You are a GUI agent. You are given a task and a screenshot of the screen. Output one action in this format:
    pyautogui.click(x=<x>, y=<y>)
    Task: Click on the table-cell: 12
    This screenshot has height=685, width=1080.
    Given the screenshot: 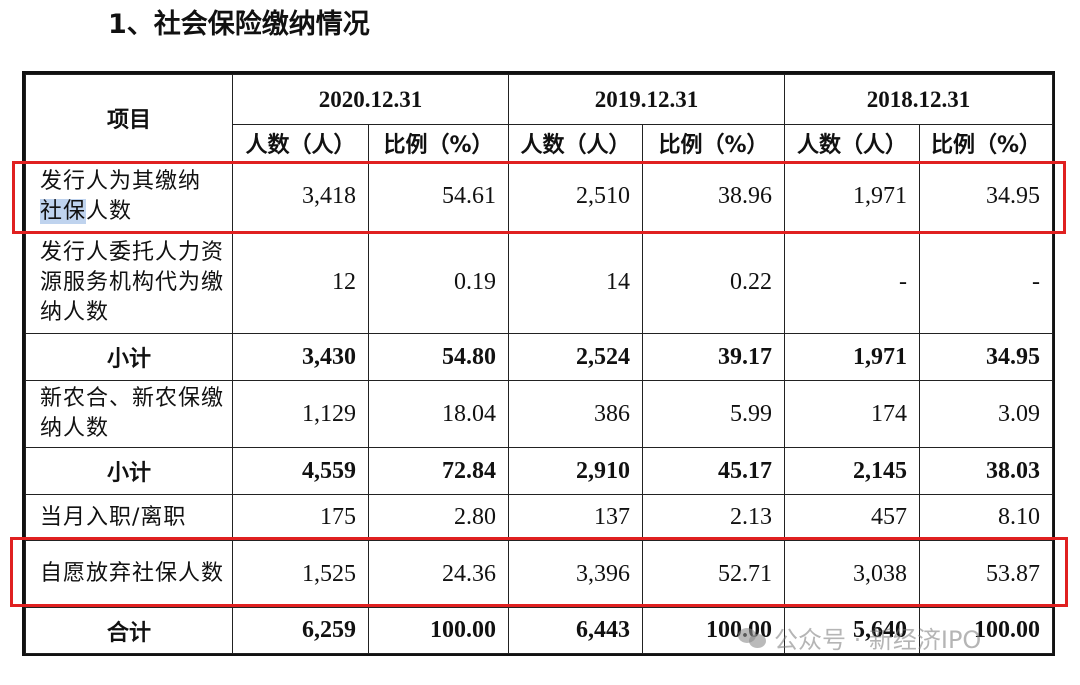 What is the action you would take?
    pyautogui.click(x=300, y=282)
    